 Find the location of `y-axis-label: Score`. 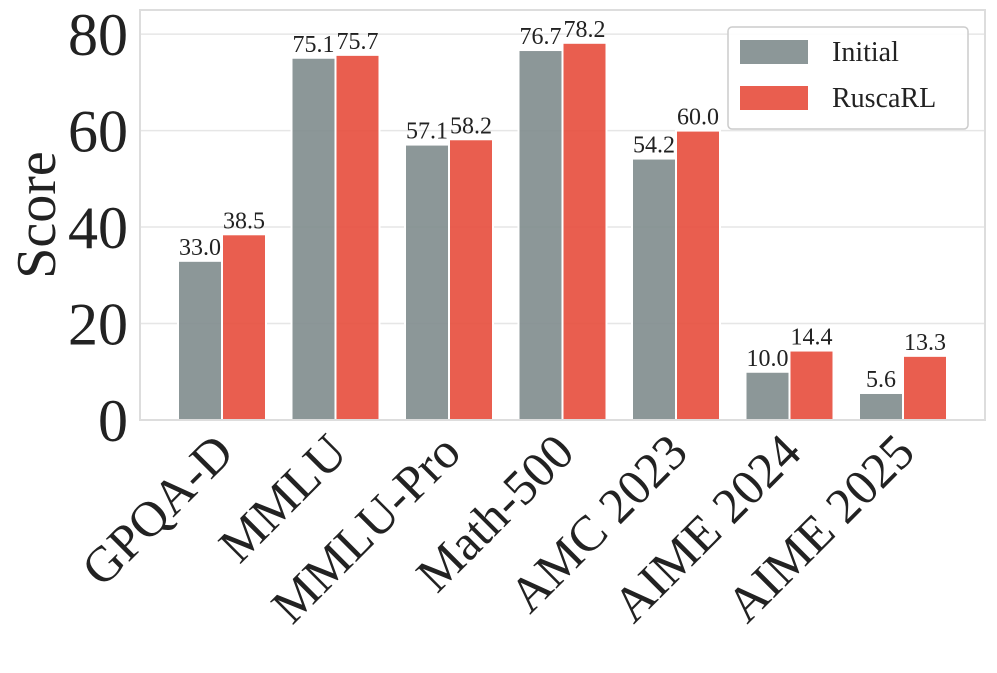

y-axis-label: Score is located at coordinates (37, 215).